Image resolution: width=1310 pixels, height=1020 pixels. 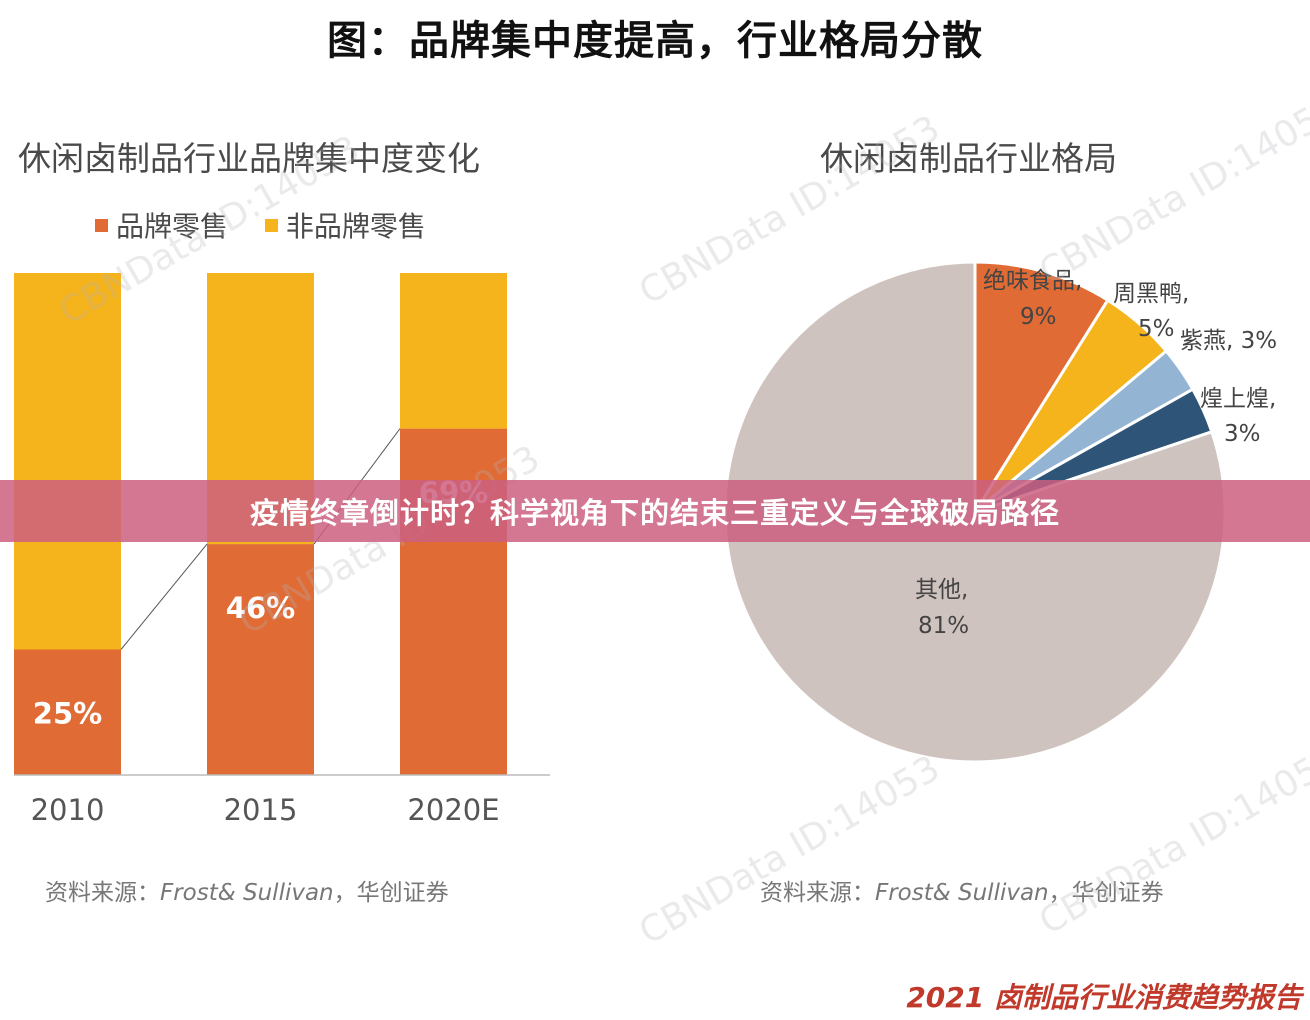 I want to click on pie-label-juewei-name: 绝味食品,, so click(x=1032, y=281).